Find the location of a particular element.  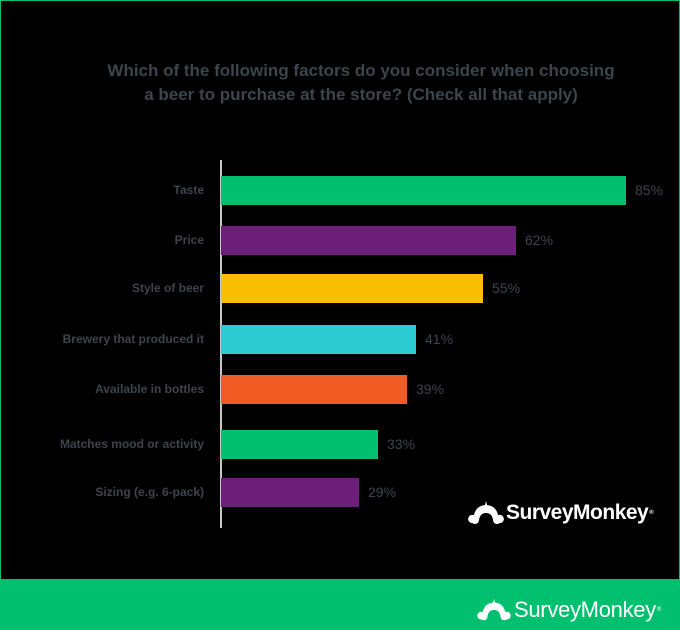

footer-bar is located at coordinates (340, 604).